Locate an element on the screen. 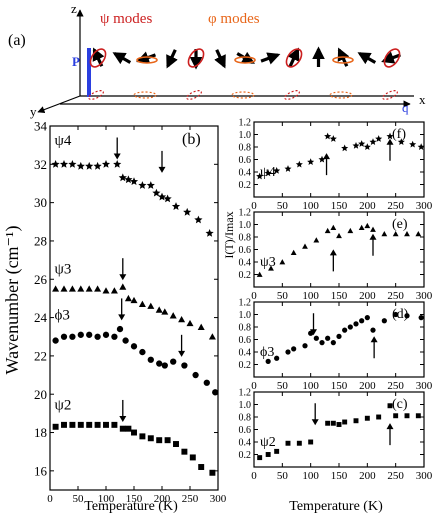 The width and height of the screenshot is (436, 513). right-ylabel: I(T)/Imax is located at coordinates (229, 234).